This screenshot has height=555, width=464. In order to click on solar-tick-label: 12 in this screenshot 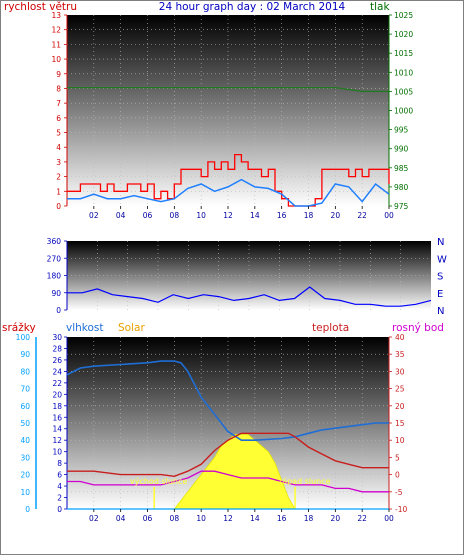, I will do `click(57, 440)`.